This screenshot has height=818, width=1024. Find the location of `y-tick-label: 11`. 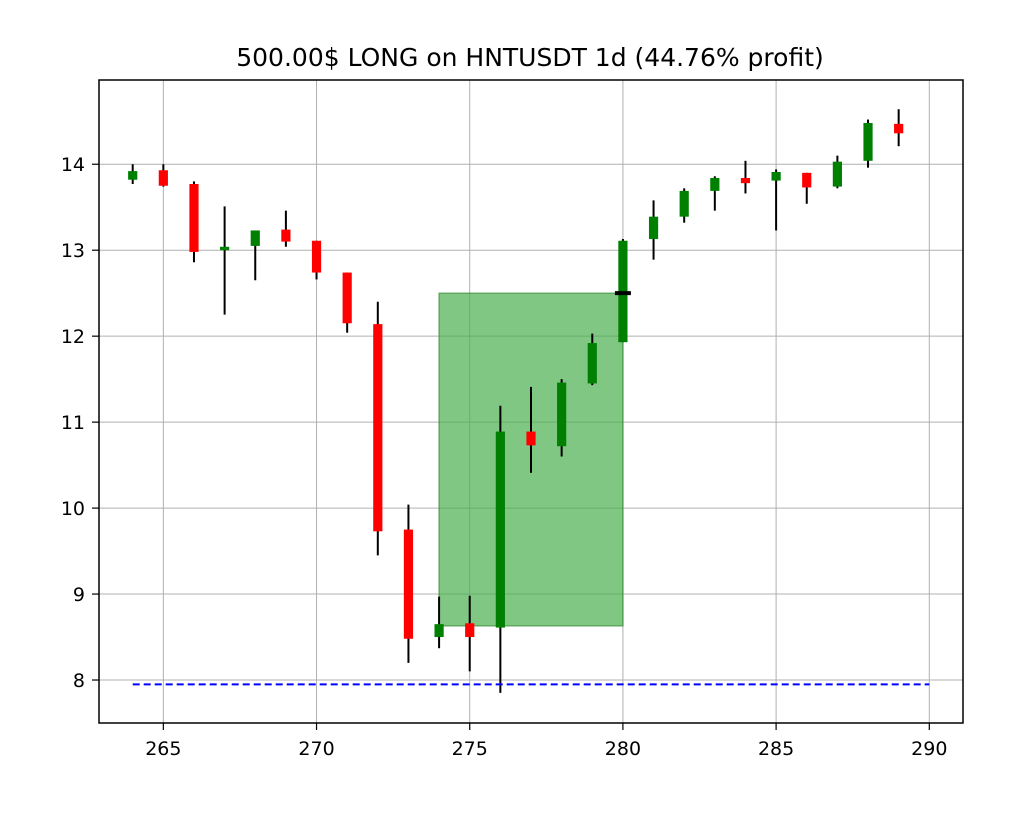

y-tick-label: 11 is located at coordinates (73, 423).